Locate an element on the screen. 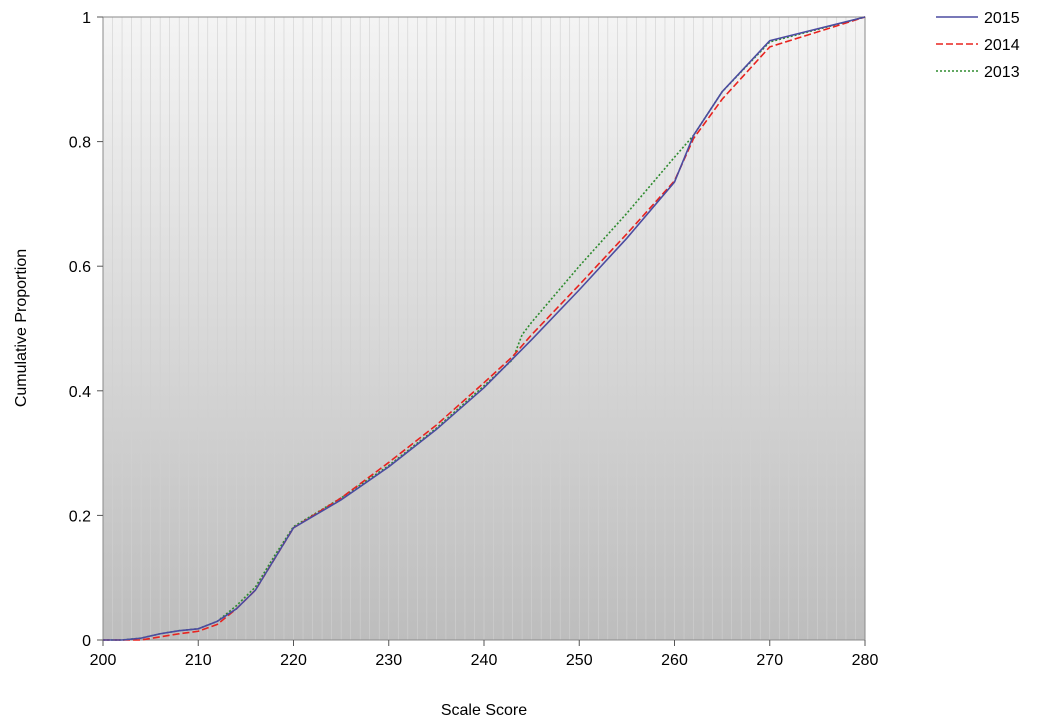 This screenshot has width=1039, height=723. x-tick-label: 240 is located at coordinates (484, 660).